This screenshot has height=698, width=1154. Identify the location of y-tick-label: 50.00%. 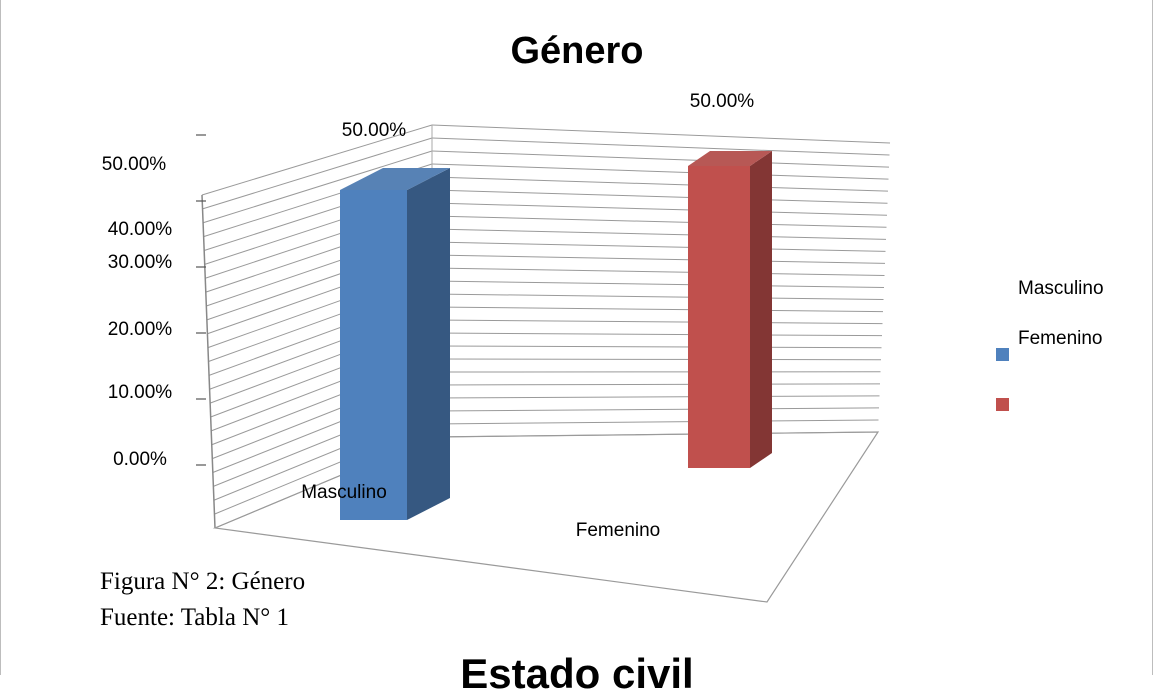
(134, 164).